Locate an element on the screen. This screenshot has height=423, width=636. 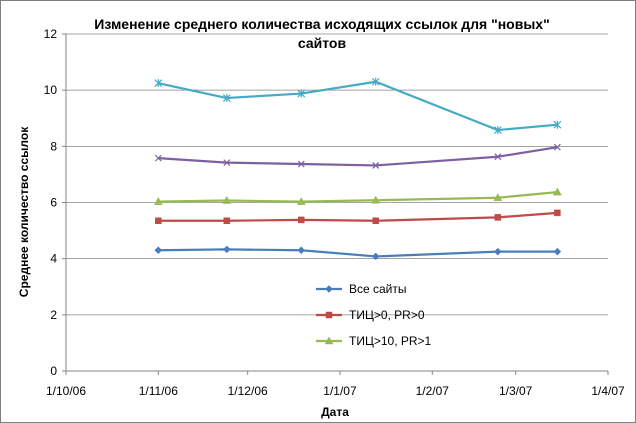
y-tick-label: 10 is located at coordinates (51, 90).